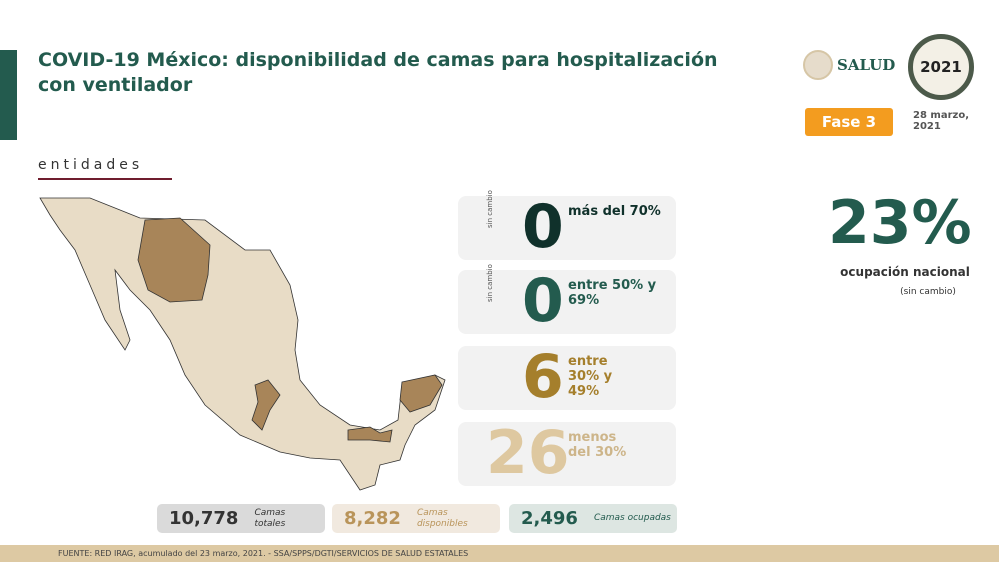 Image resolution: width=999 pixels, height=562 pixels. I want to click on category-count: 6, so click(543, 377).